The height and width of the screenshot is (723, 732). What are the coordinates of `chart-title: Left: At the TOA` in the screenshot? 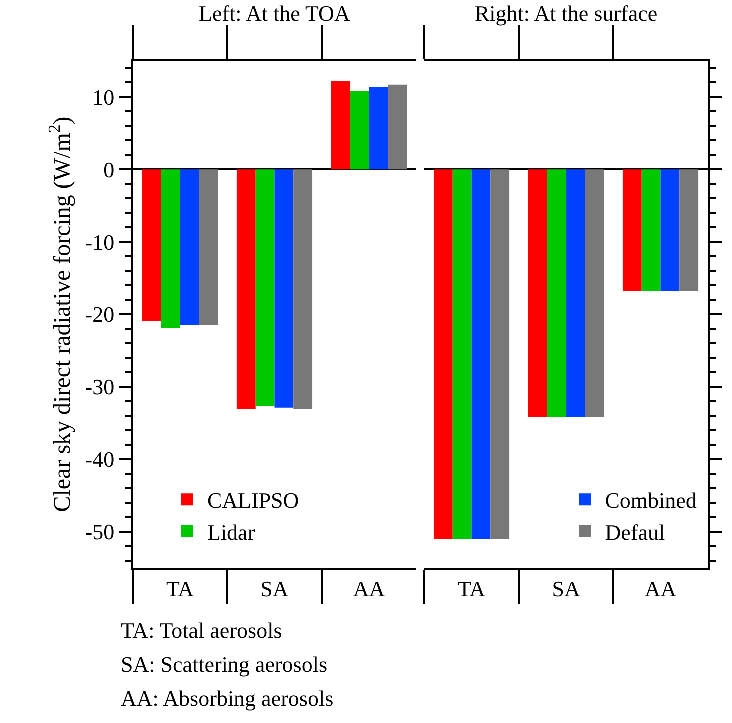 It's located at (274, 13).